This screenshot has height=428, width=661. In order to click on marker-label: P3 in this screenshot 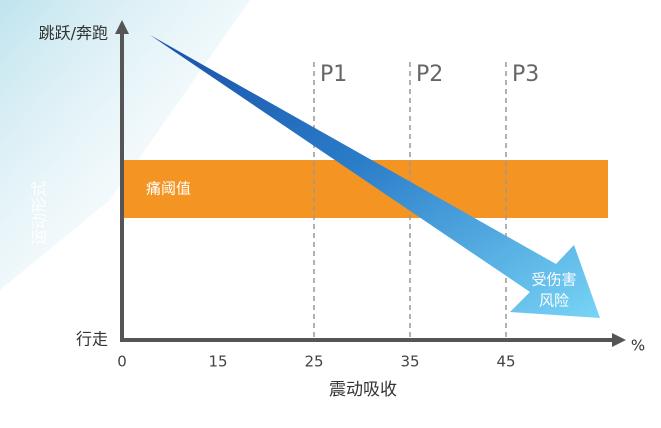, I will do `click(525, 74)`.